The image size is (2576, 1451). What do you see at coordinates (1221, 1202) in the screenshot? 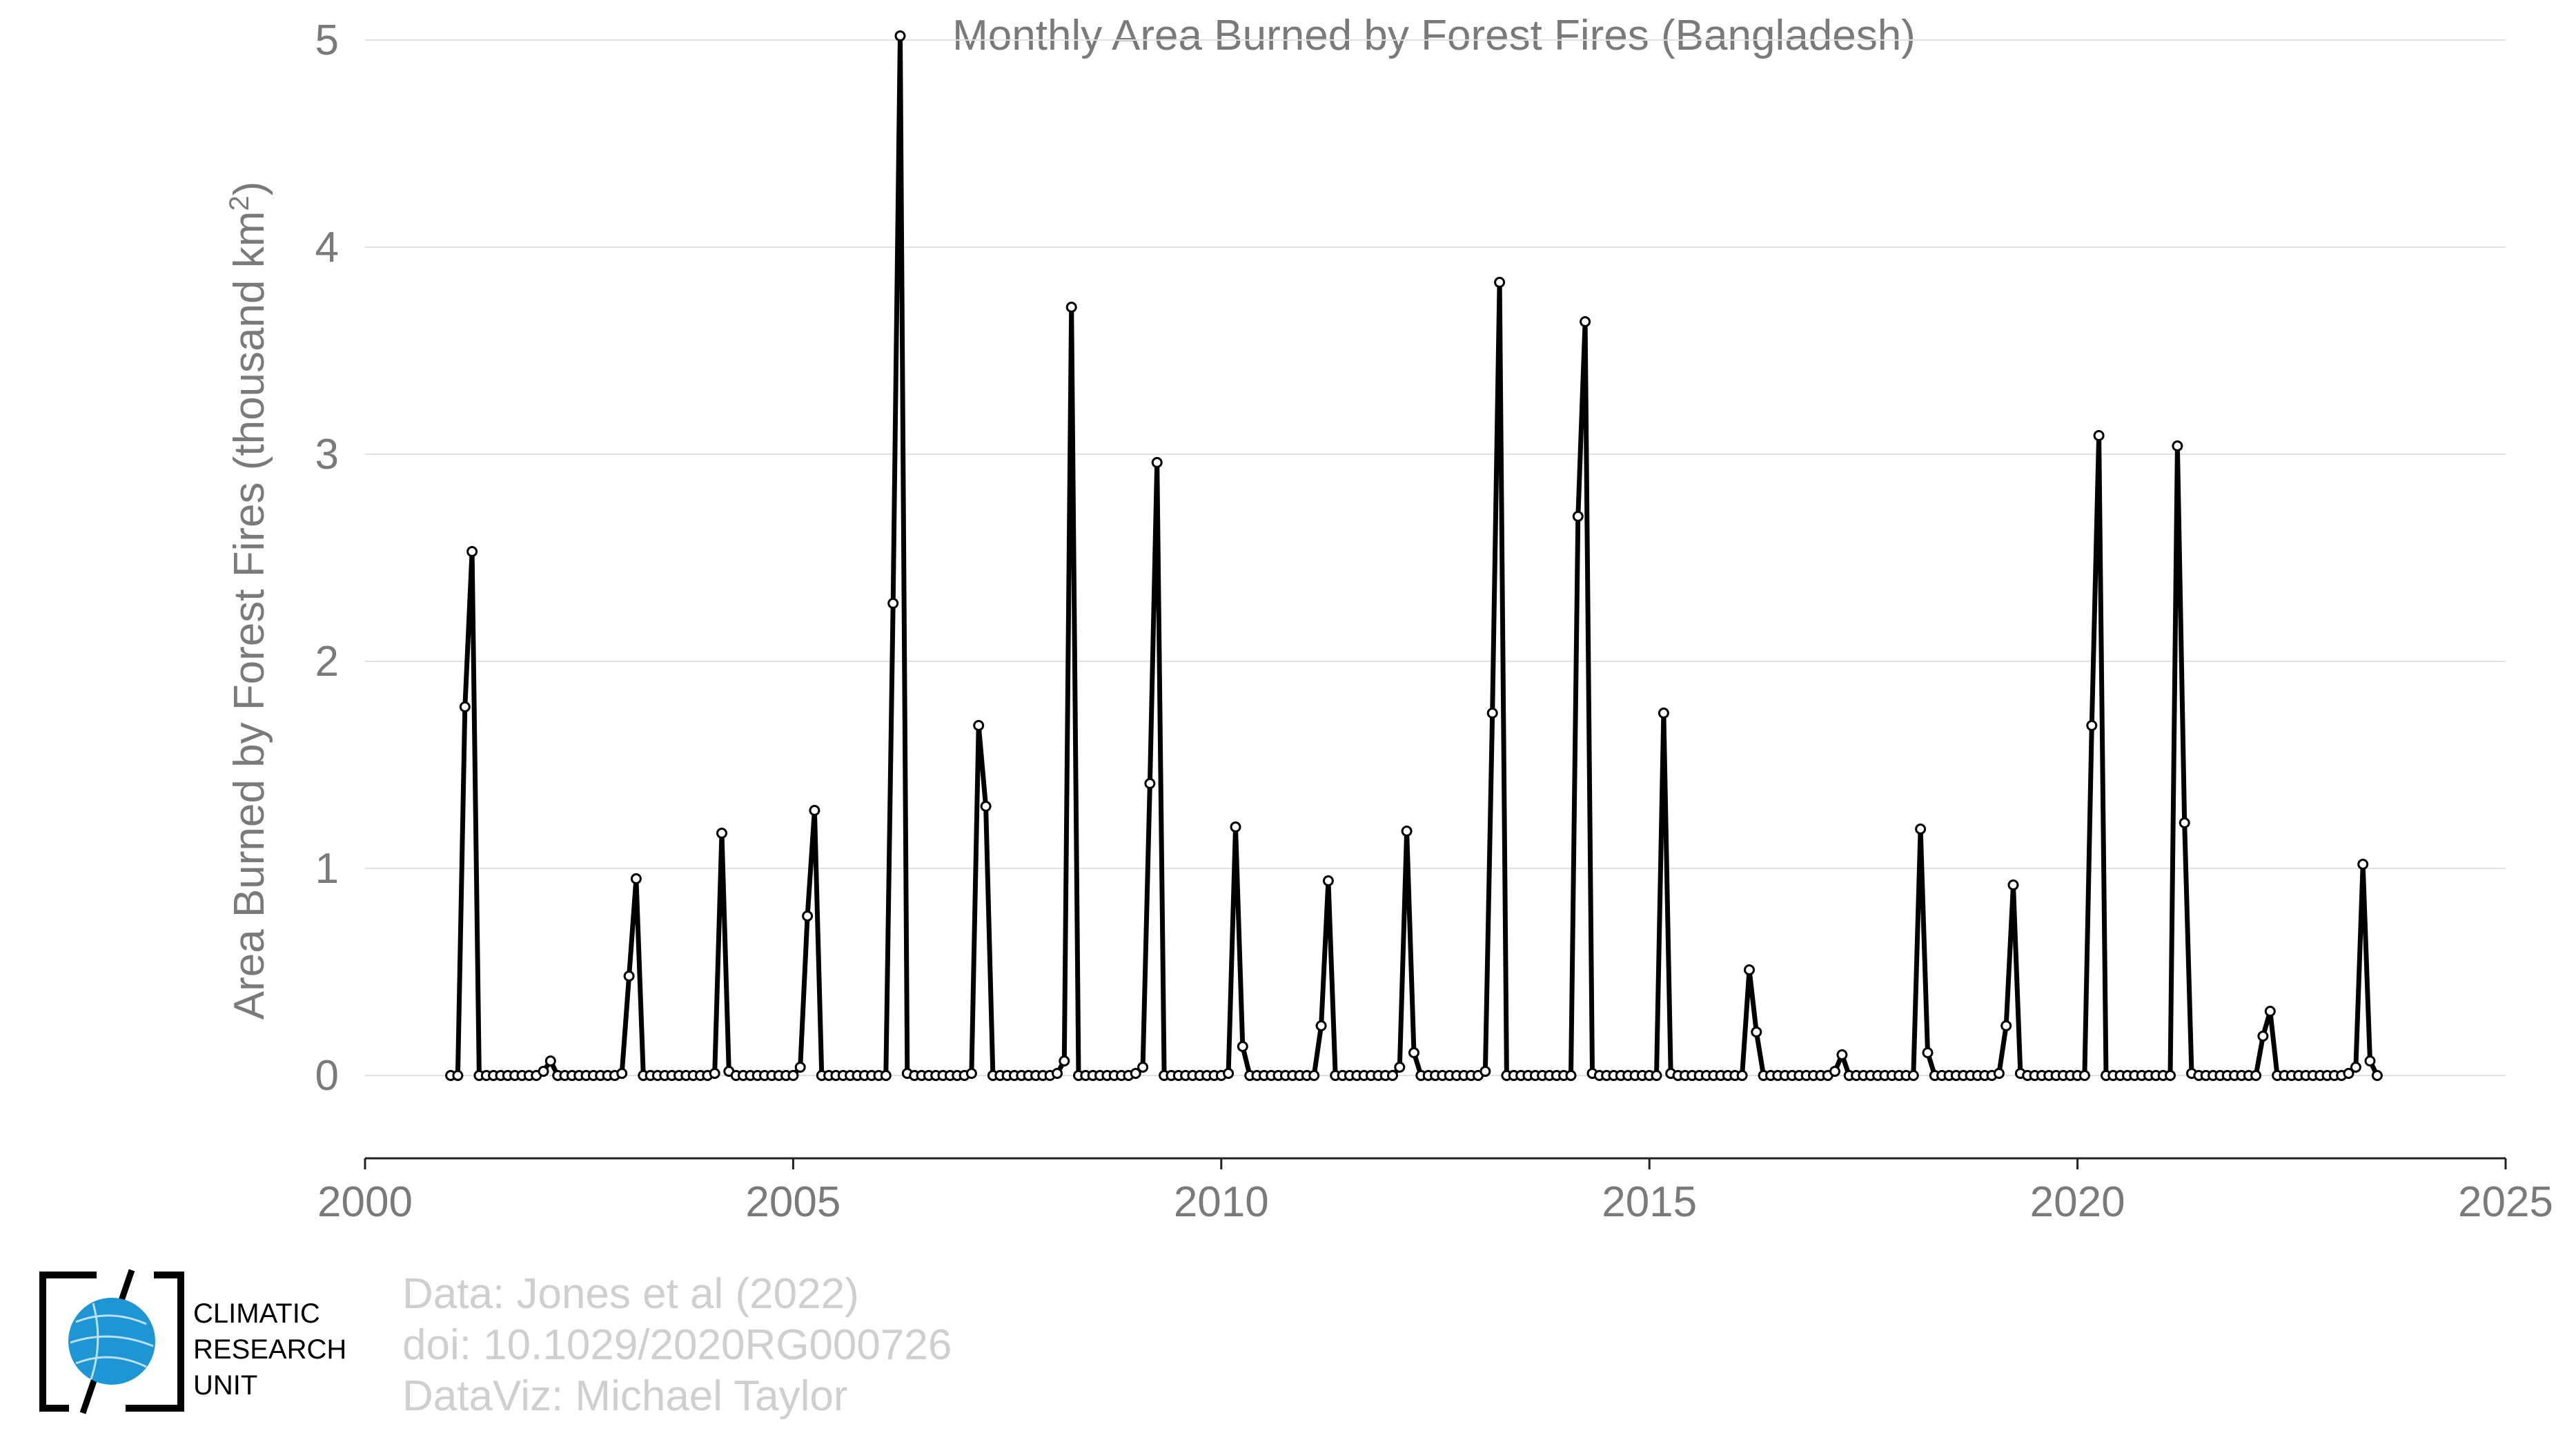
I see `x-tick-label: 2010` at bounding box center [1221, 1202].